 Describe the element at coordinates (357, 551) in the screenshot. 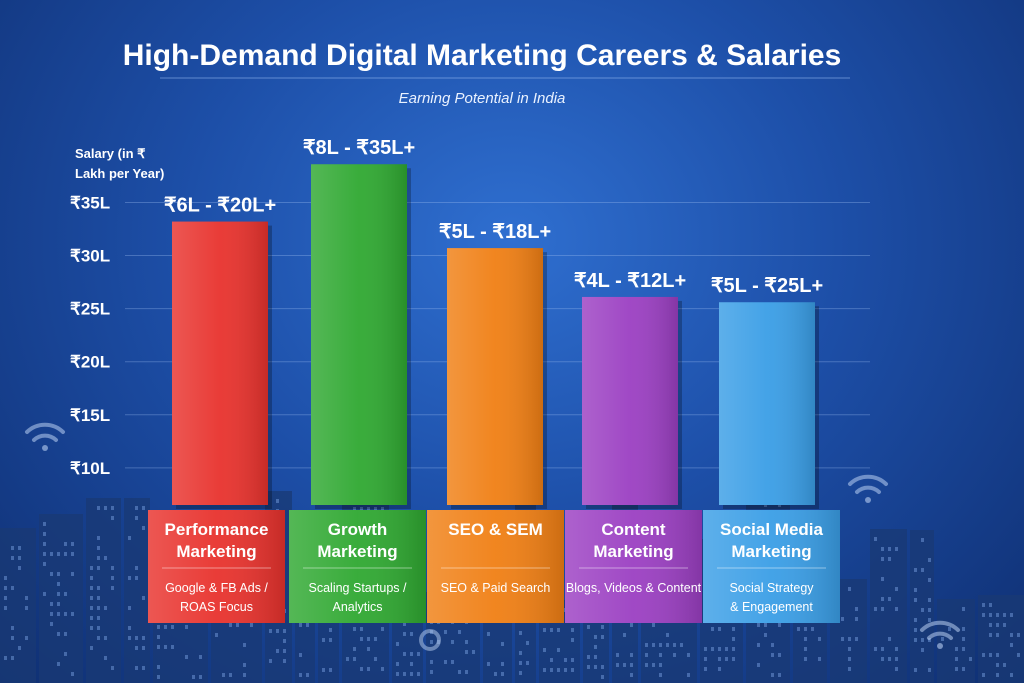

I see `category-name: Marketing` at that location.